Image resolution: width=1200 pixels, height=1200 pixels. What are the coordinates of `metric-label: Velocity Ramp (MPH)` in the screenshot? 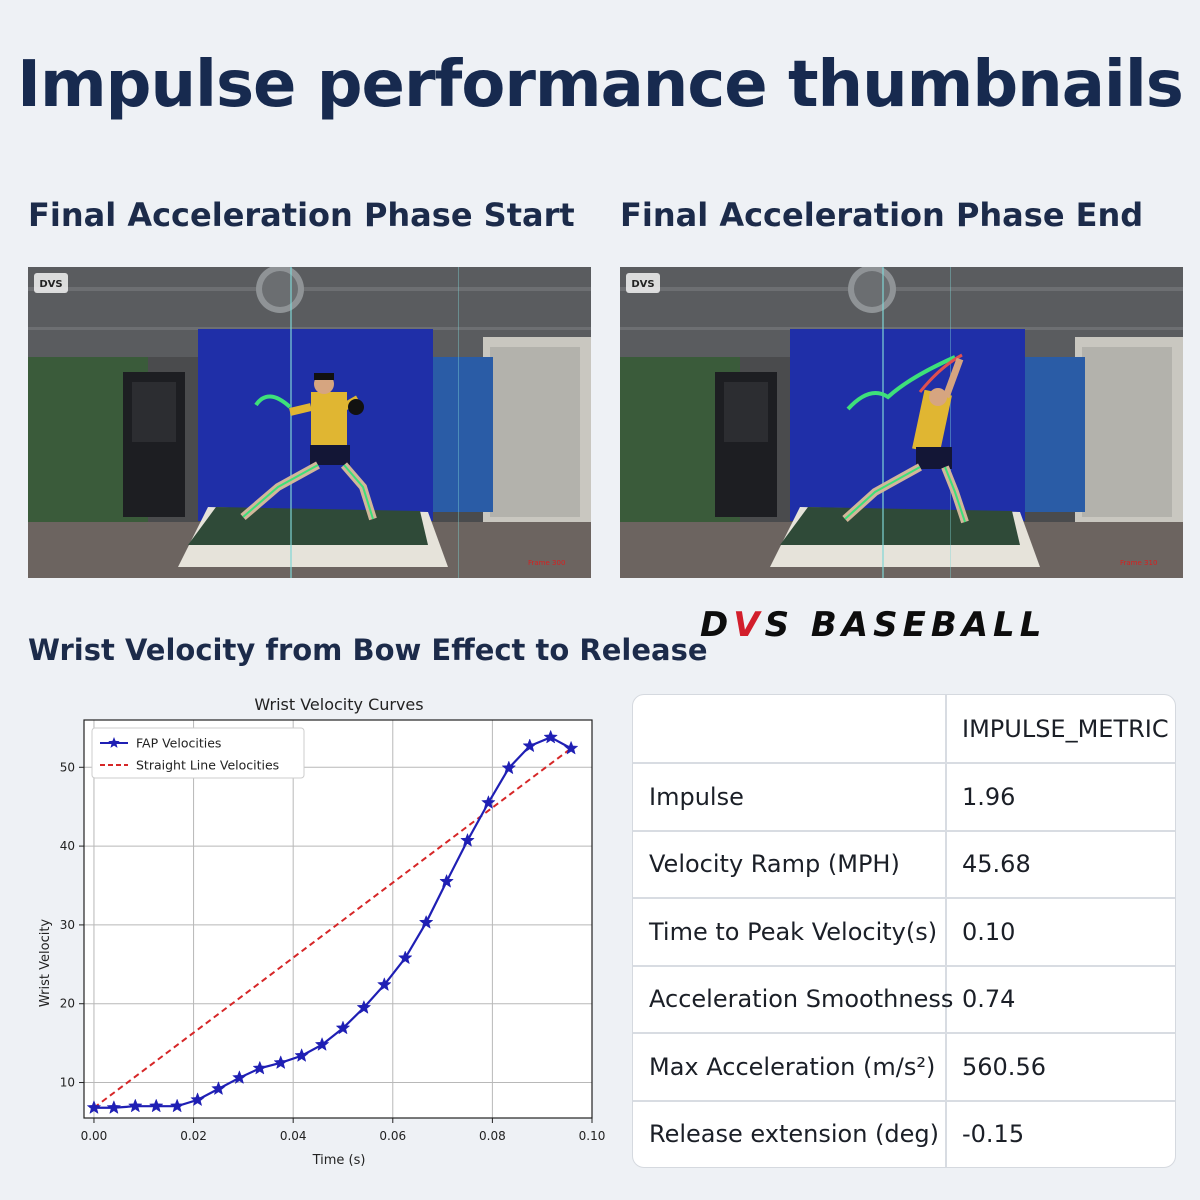 It's located at (790, 864).